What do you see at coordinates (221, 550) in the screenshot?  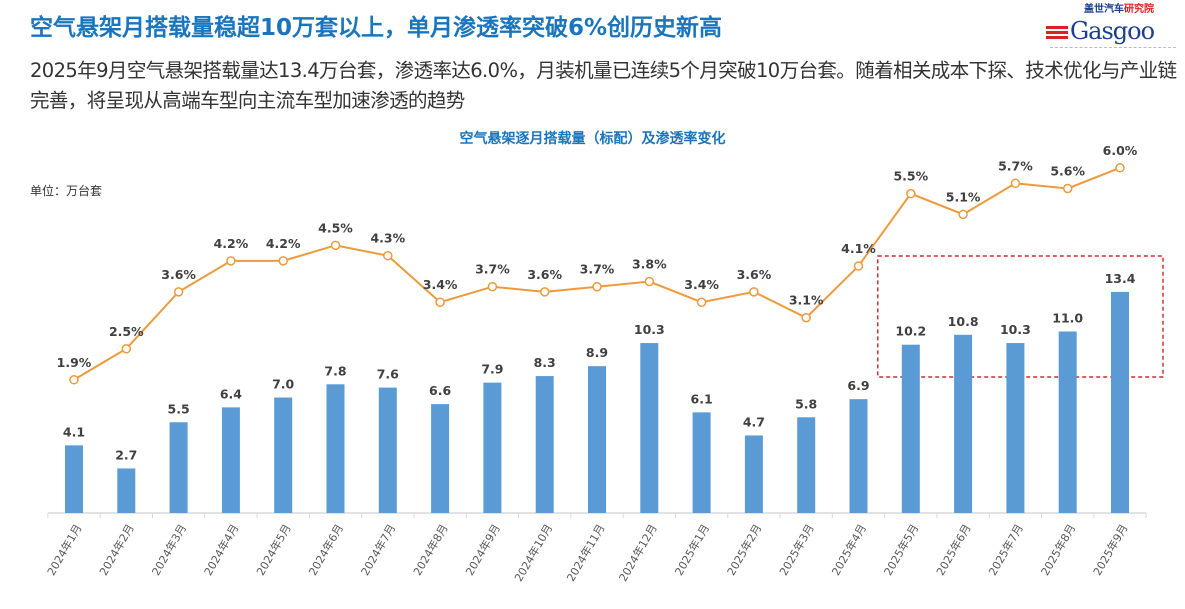 I see `x-tick-label: 2024年4月` at bounding box center [221, 550].